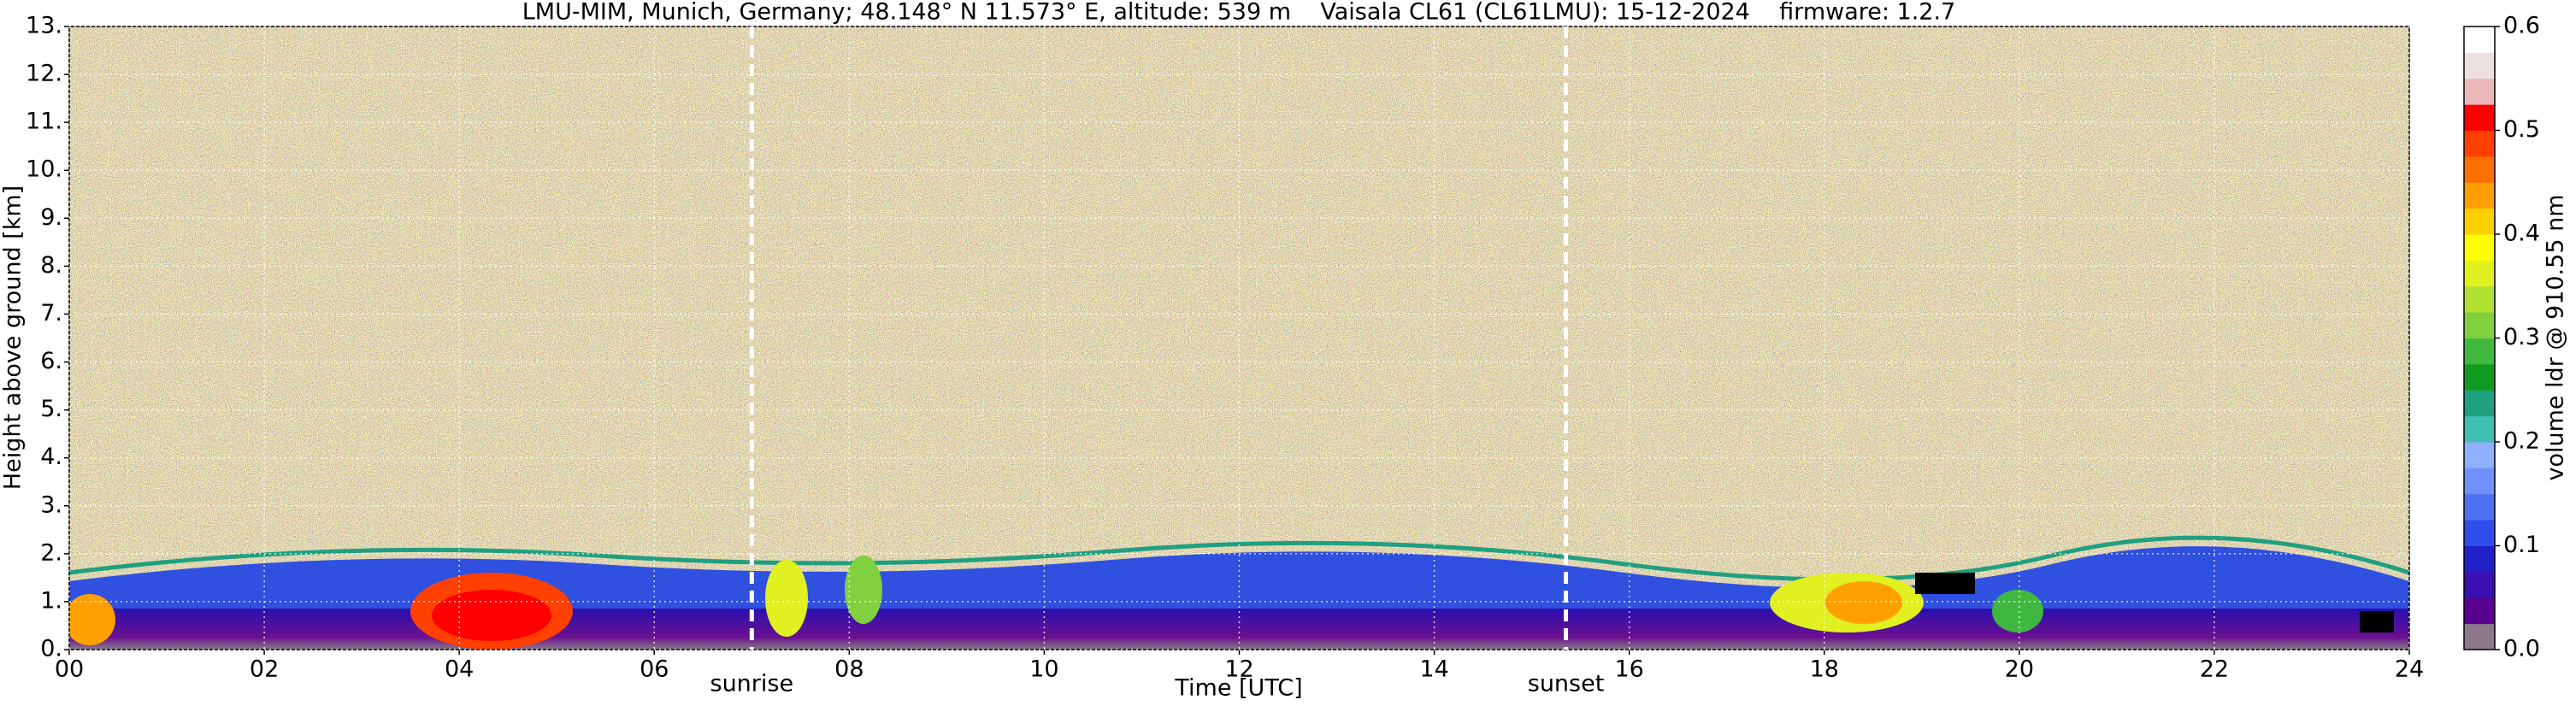 The width and height of the screenshot is (2576, 706). I want to click on x-tick-label: 08, so click(849, 669).